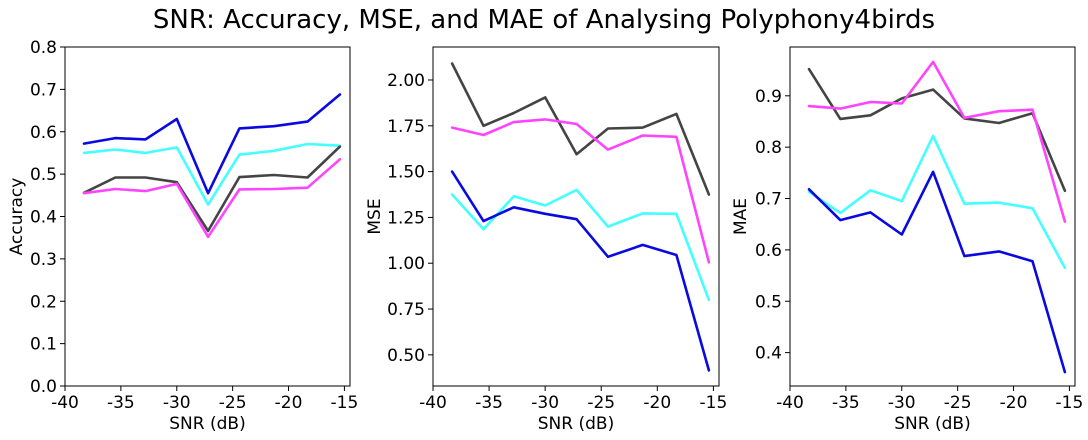 This screenshot has height=440, width=1088. I want to click on accuracy-y-tick-label: 0.7, so click(43, 90).